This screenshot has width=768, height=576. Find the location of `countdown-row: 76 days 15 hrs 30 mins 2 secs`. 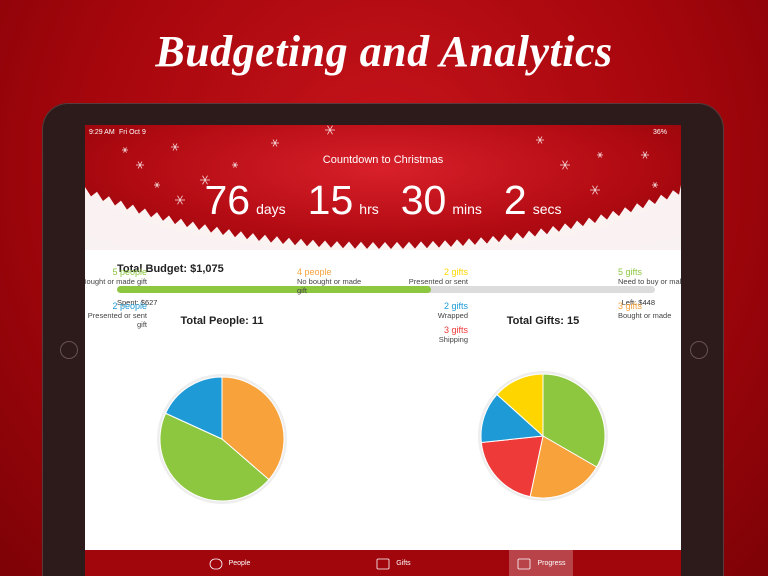

countdown-row: 76 days 15 hrs 30 mins 2 secs is located at coordinates (383, 200).